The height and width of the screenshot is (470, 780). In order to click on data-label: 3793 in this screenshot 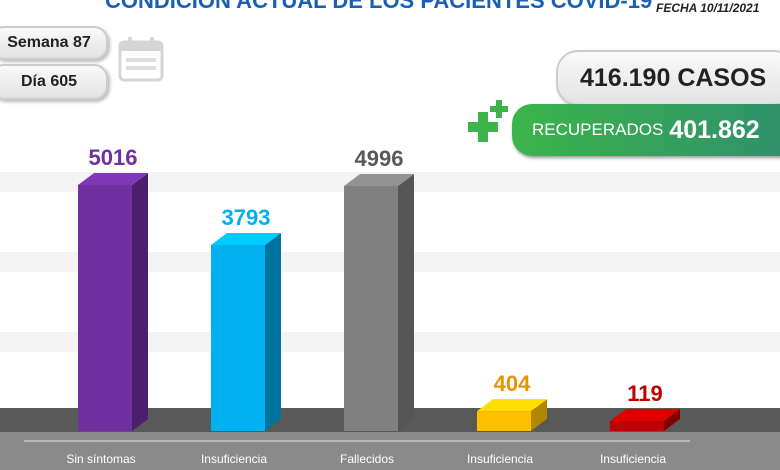, I will do `click(246, 217)`.